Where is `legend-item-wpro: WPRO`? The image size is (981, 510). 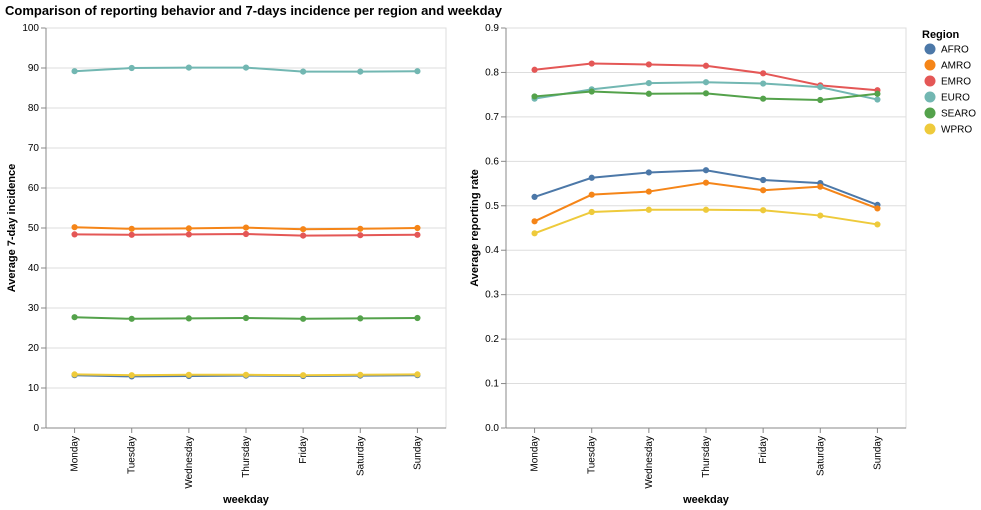 legend-item-wpro: WPRO is located at coordinates (948, 129).